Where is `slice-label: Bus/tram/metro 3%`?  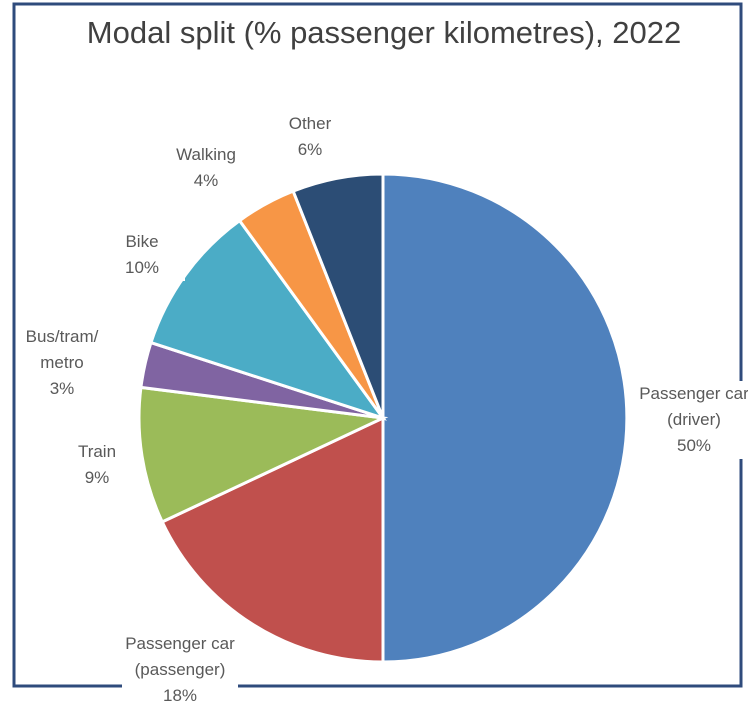 slice-label: Bus/tram/metro 3% is located at coordinates (62, 363).